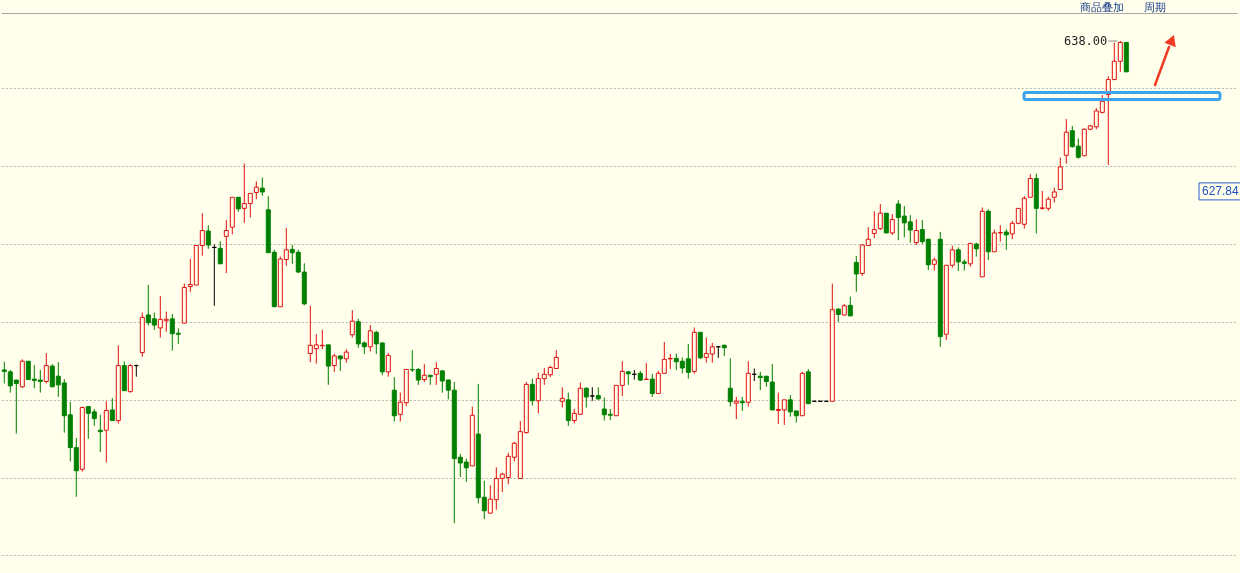 The height and width of the screenshot is (573, 1240). What do you see at coordinates (1102, 7) in the screenshot?
I see `text: 商品叠加` at bounding box center [1102, 7].